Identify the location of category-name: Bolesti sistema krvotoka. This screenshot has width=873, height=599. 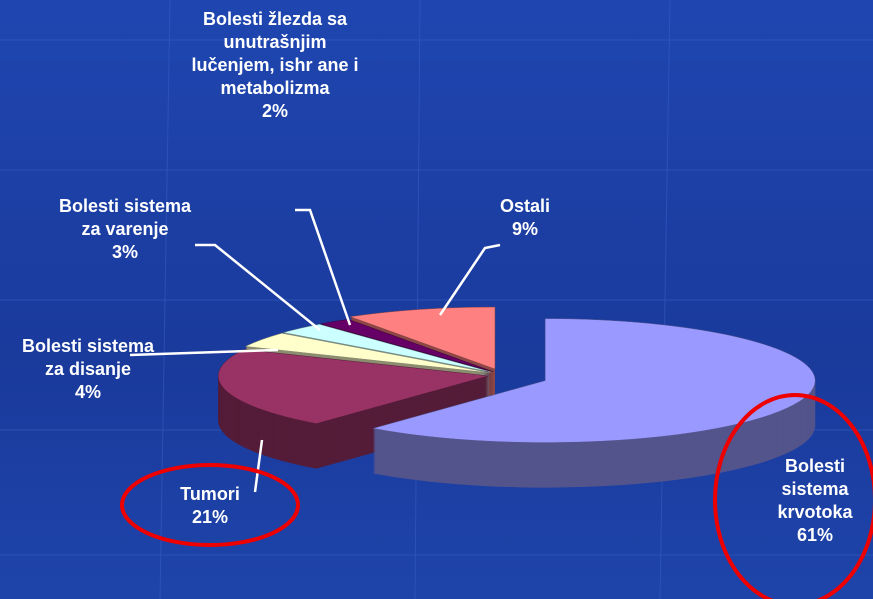
(815, 489).